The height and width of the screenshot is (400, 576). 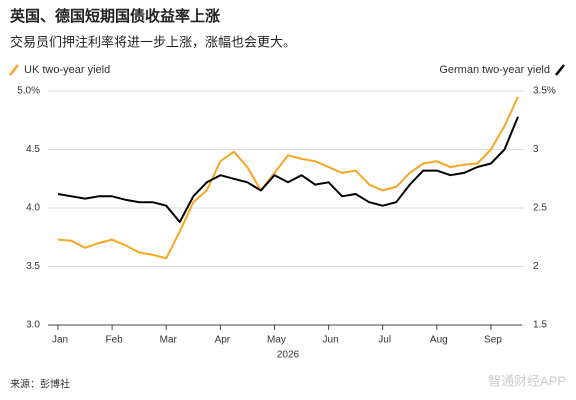 I want to click on y-tick-label: 4.0, so click(x=33, y=208).